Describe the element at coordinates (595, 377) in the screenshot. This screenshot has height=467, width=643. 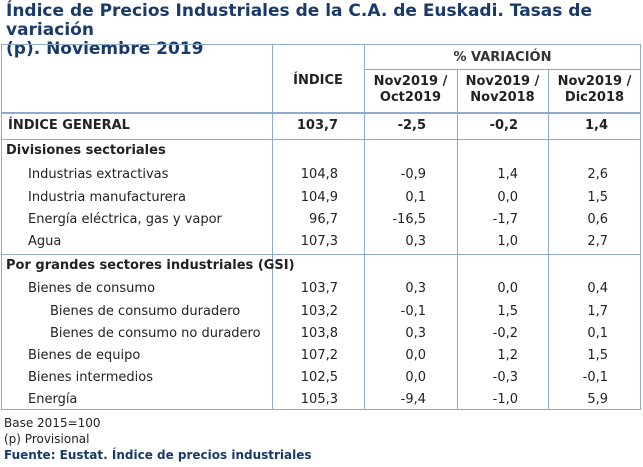
I see `row-var-ytd: -0,1` at that location.